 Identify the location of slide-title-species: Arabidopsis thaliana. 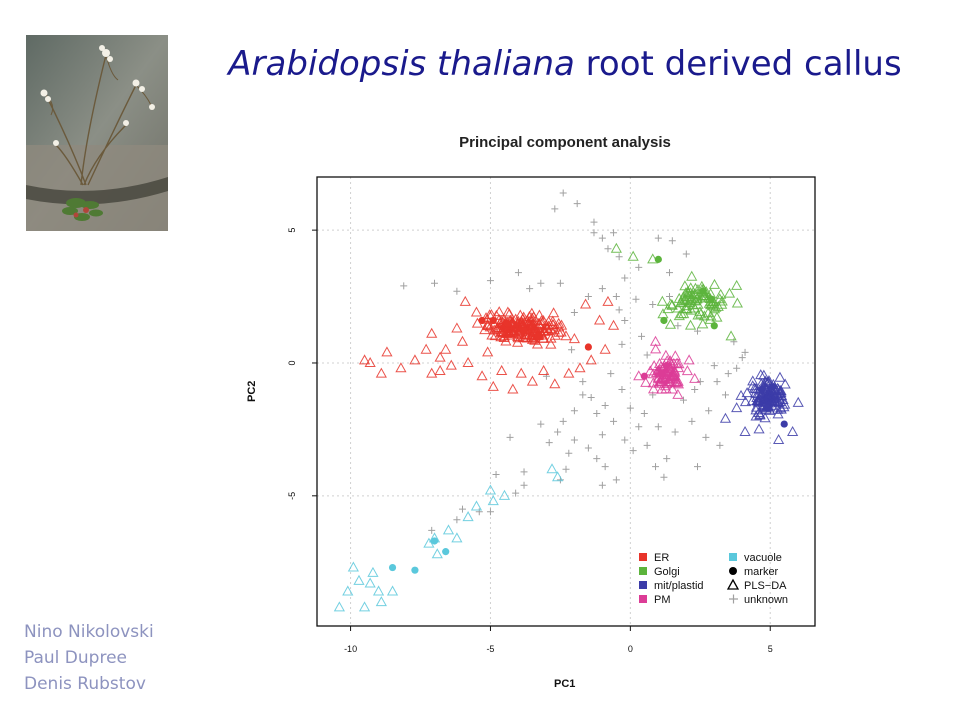
(401, 64).